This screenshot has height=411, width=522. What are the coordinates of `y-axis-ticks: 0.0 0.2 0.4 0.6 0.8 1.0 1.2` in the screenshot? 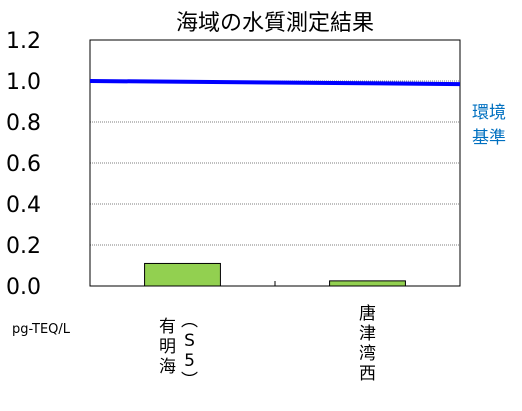 It's located at (23, 164).